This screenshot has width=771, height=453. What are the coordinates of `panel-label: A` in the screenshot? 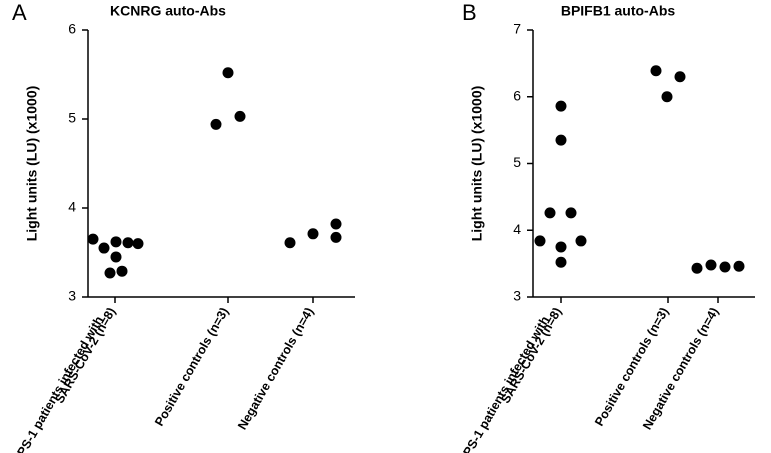 It's located at (19, 12).